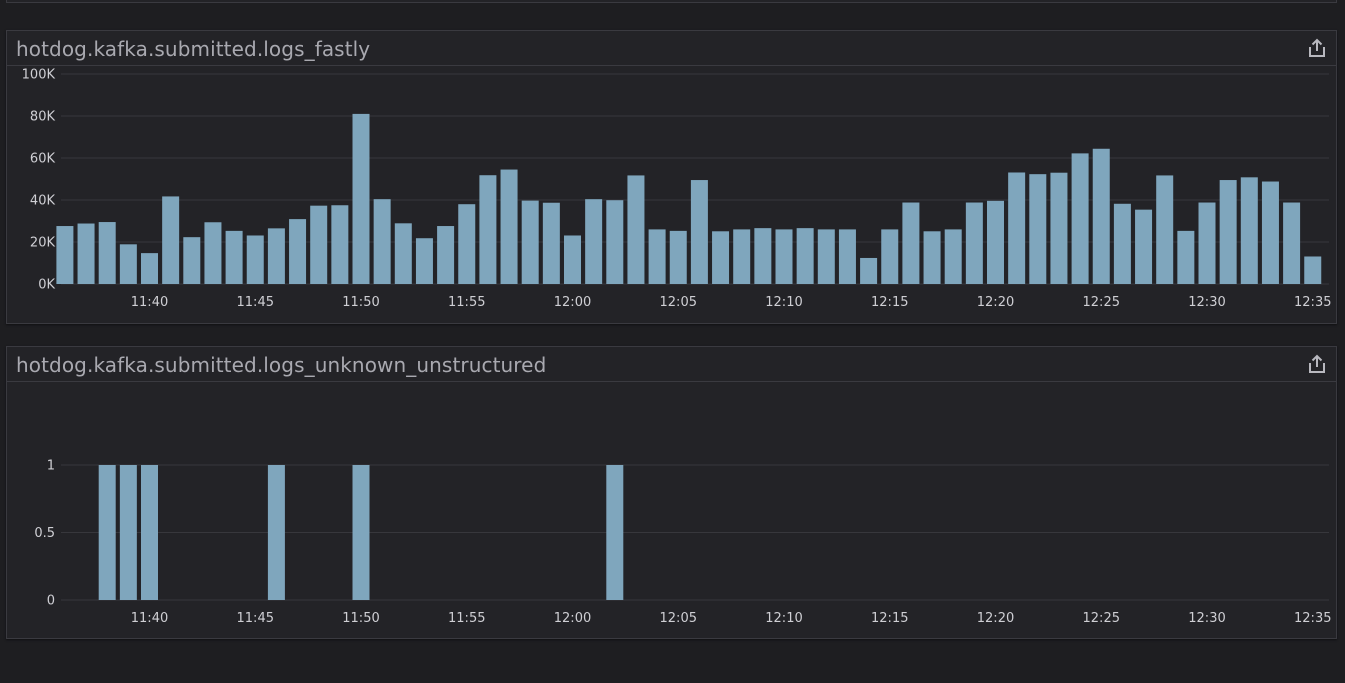 The image size is (1345, 683). Describe the element at coordinates (193, 49) in the screenshot. I see `panel-title: hotdog.kafka.submitted.logs_fastly` at that location.